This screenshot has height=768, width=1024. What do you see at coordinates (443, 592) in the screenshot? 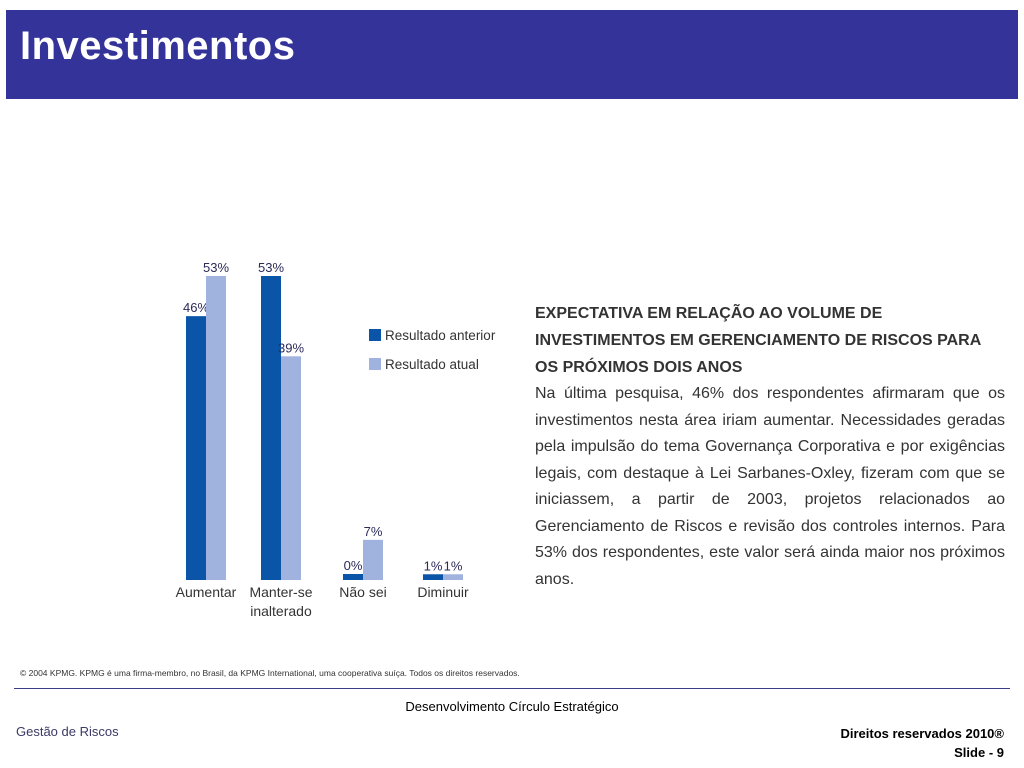
I see `category-label-3-0: Diminuir` at bounding box center [443, 592].